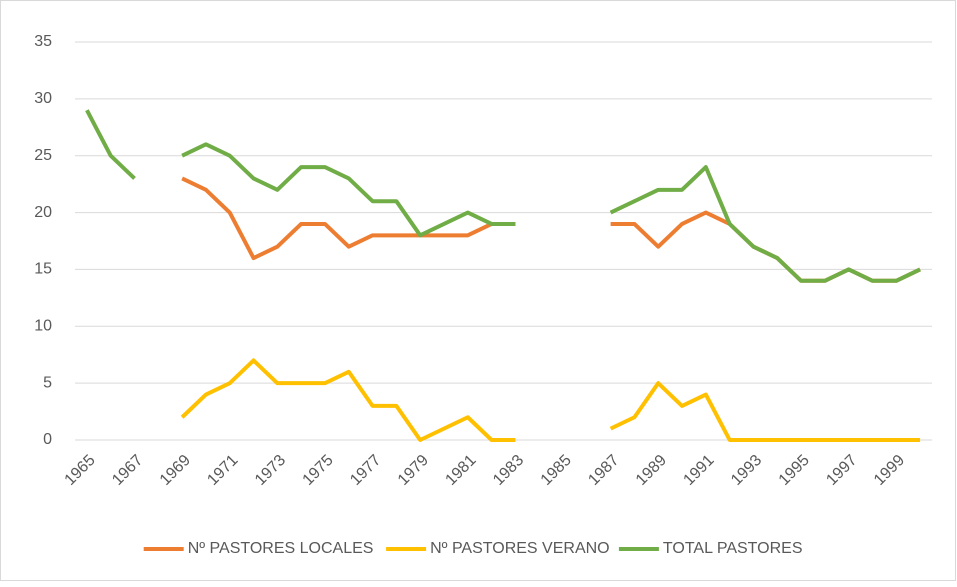 The height and width of the screenshot is (587, 957). Describe the element at coordinates (520, 548) in the screenshot. I see `legend-label: Nº PASTORES VERANO` at that location.